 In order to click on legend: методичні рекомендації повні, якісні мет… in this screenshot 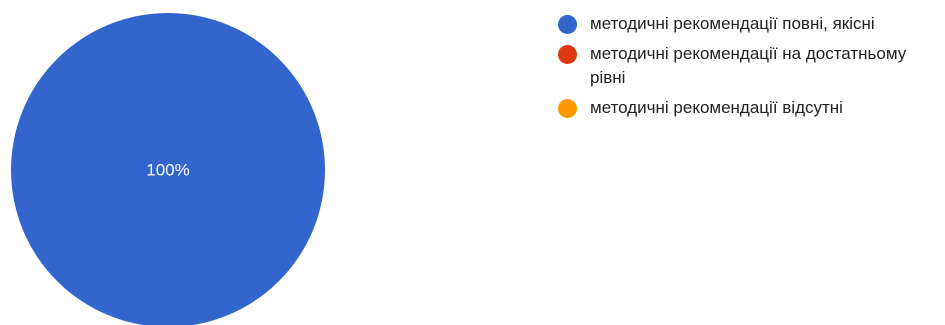, I will do `click(748, 69)`.